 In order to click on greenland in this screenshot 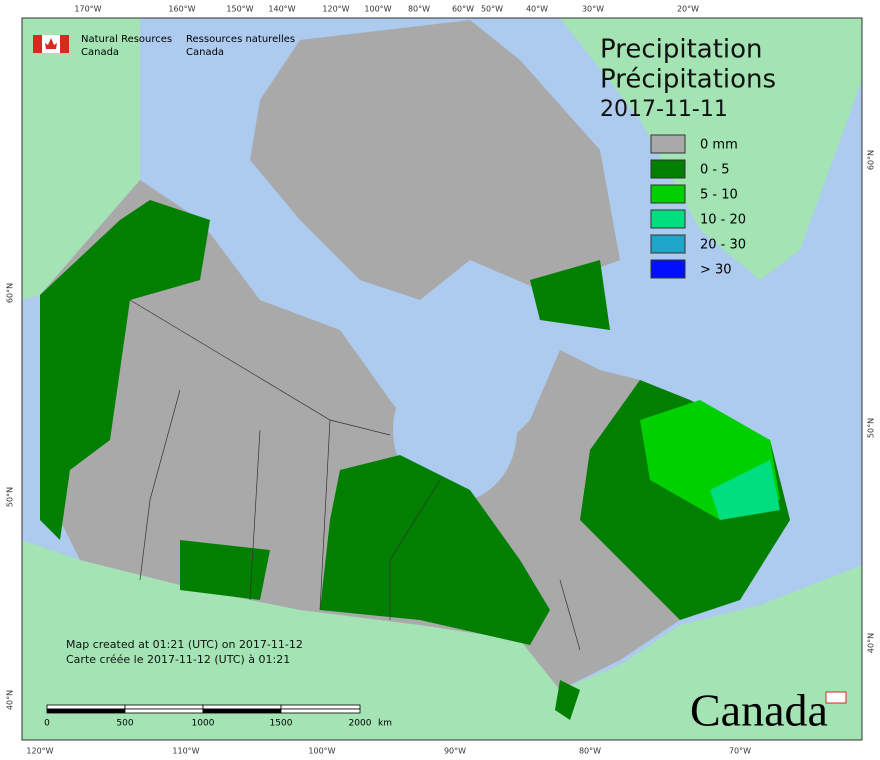, I will do `click(711, 149)`.